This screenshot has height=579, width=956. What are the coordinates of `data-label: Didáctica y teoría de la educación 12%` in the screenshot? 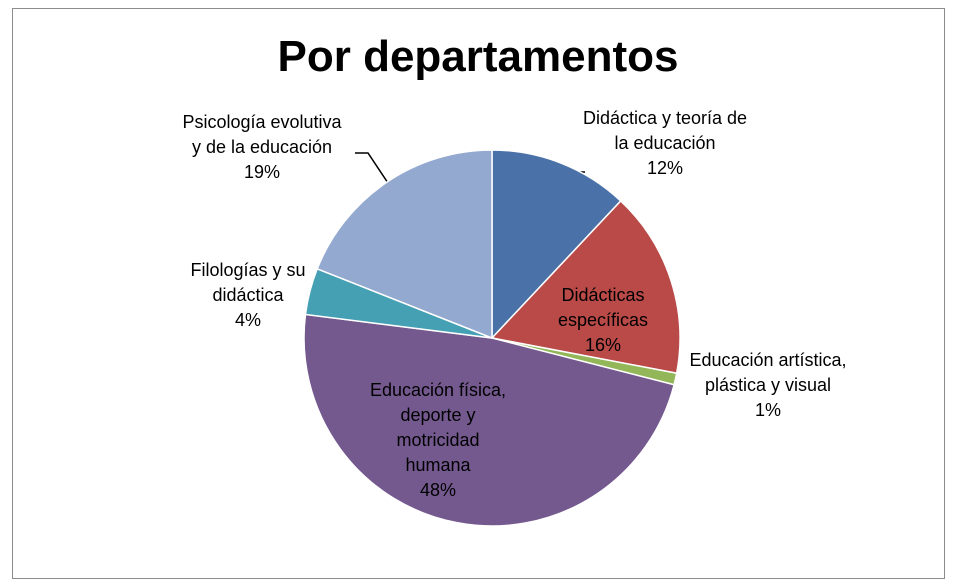 It's located at (665, 143).